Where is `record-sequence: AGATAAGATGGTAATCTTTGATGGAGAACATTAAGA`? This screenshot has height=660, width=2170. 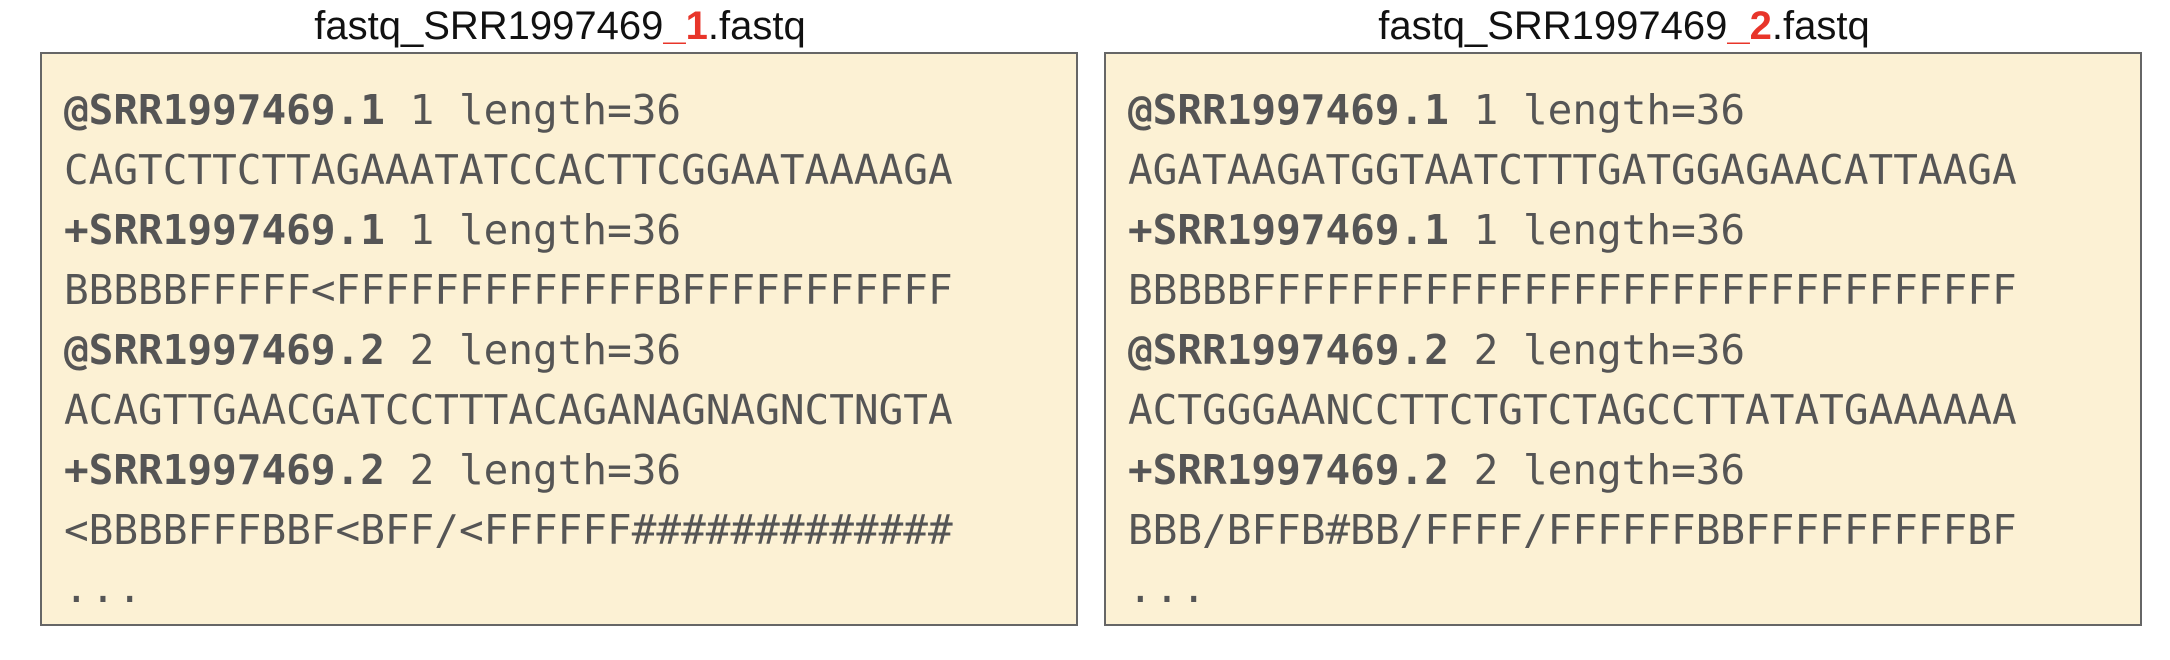
record-sequence: AGATAAGATGGTAATCTTTGATGGAGAACATTAAGA is located at coordinates (1572, 170).